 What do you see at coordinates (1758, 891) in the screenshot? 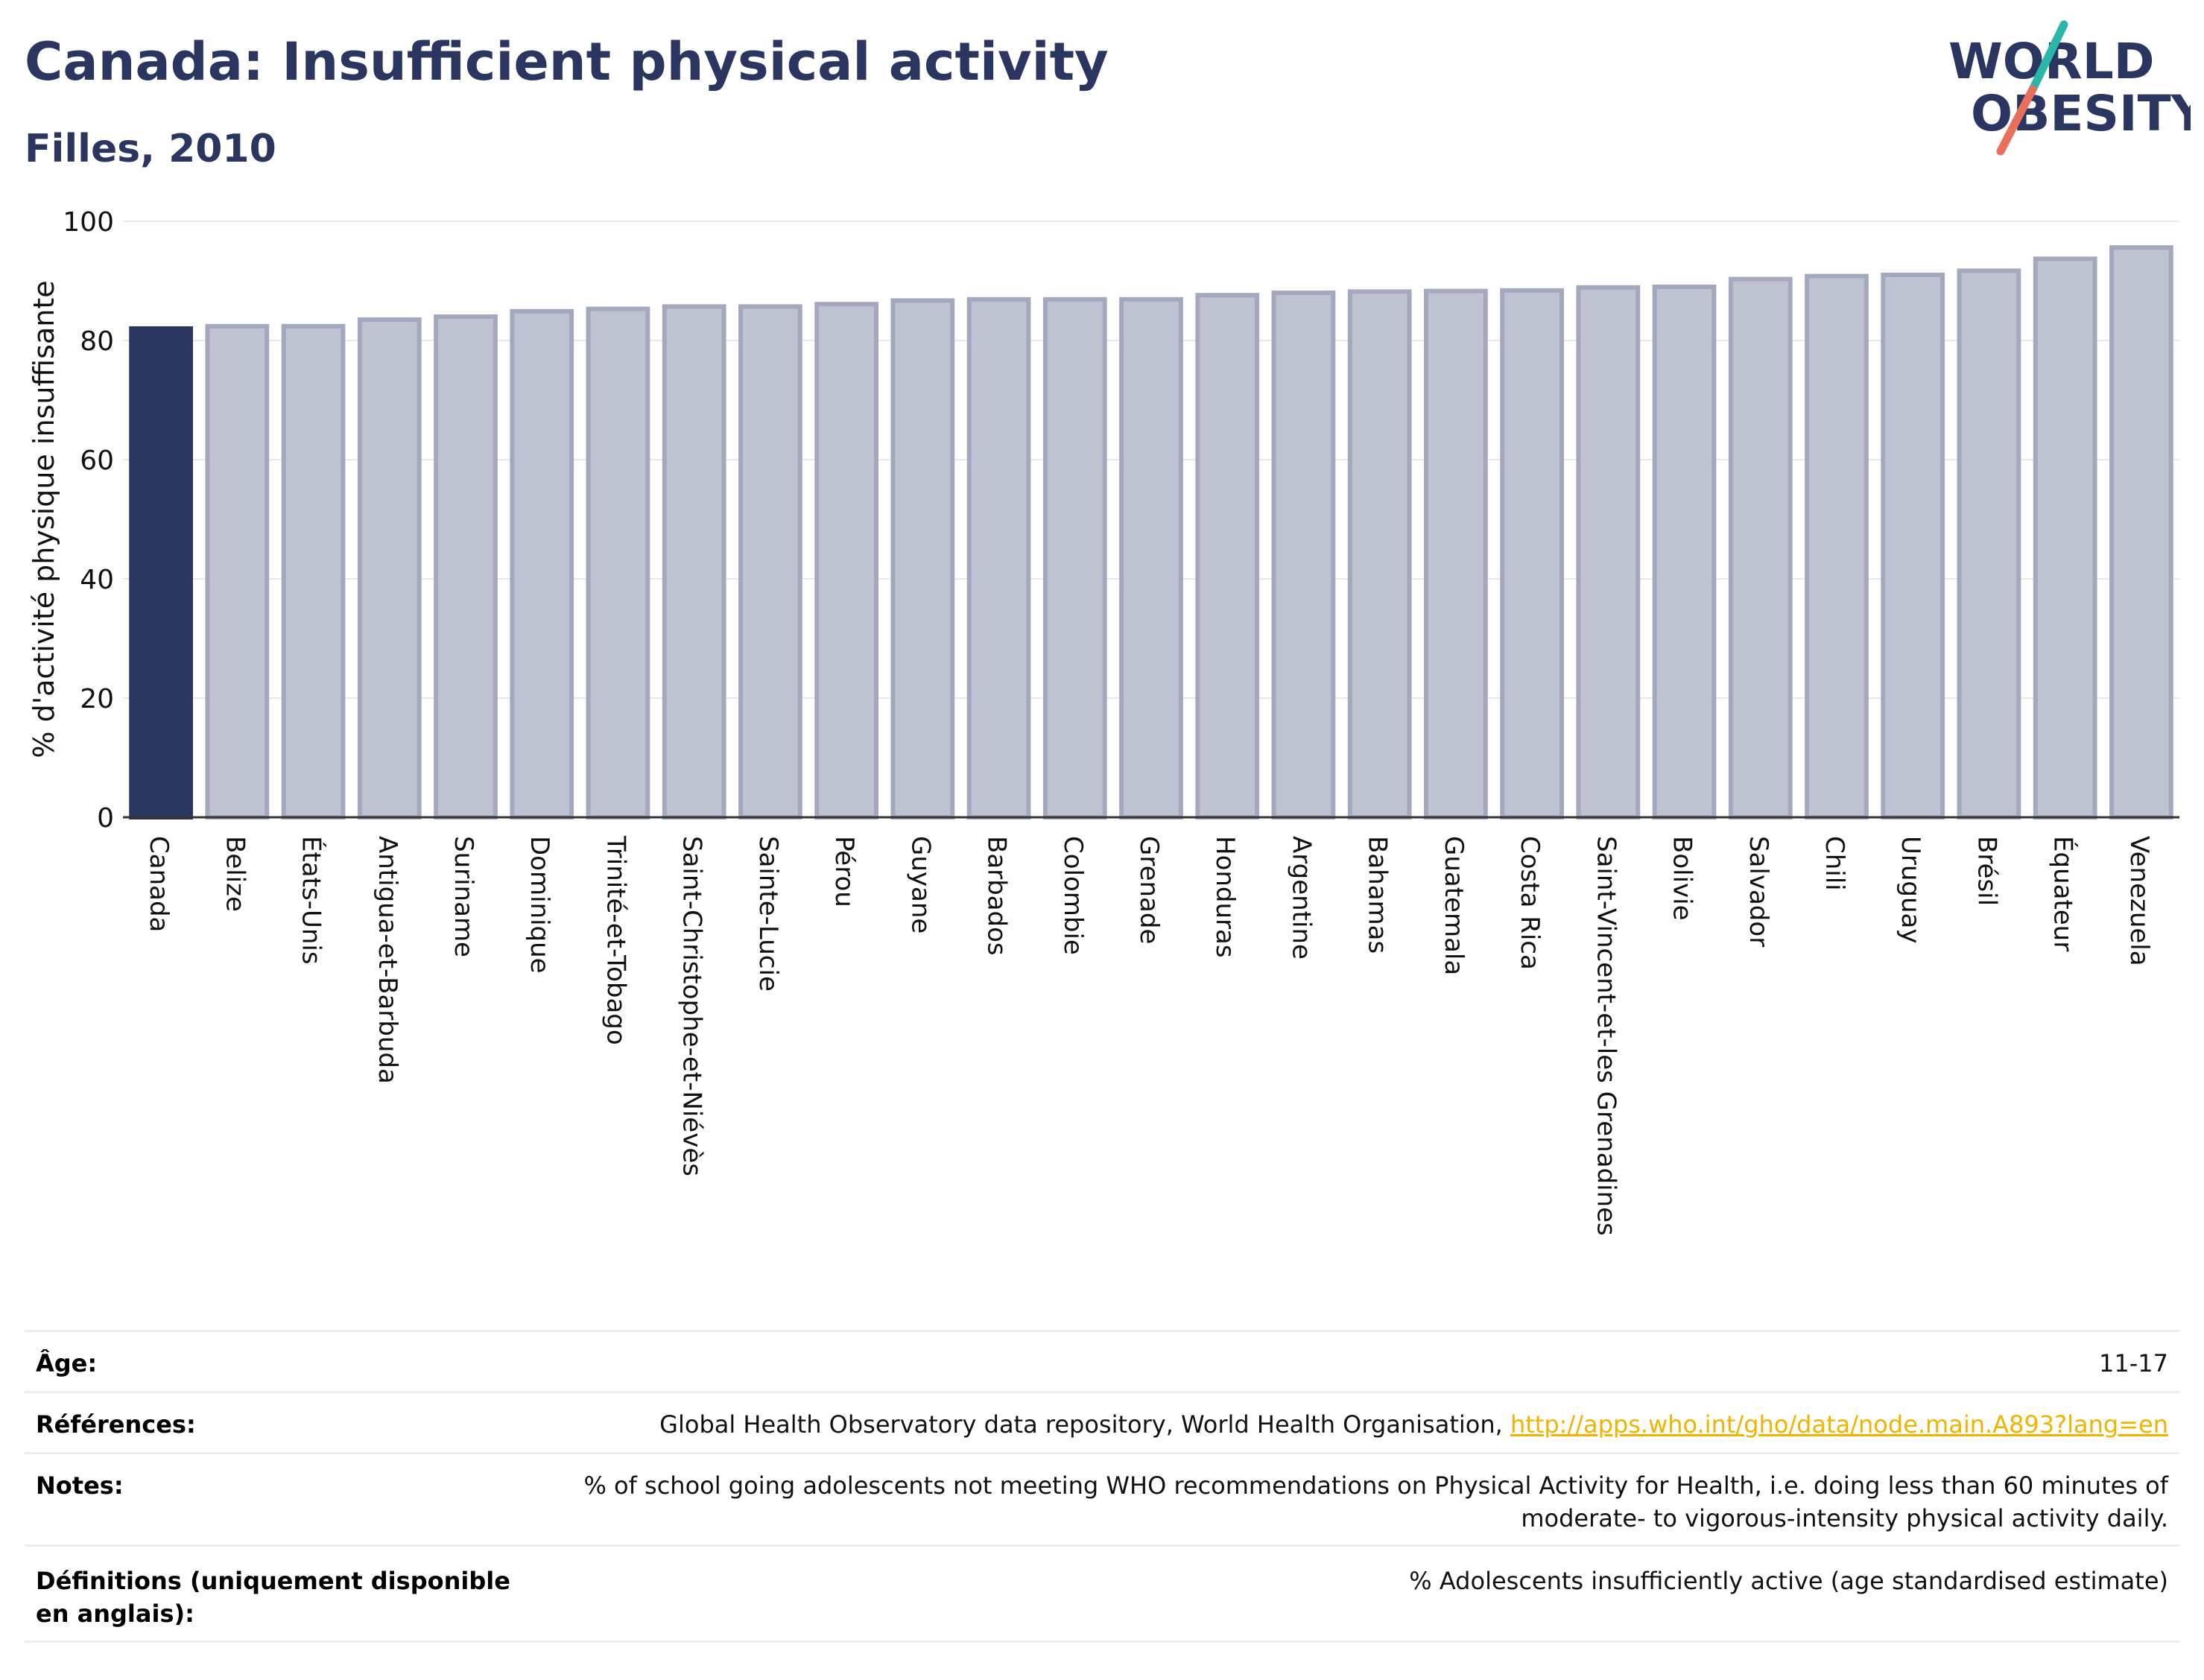
I see `x-tick-label: Salvador` at bounding box center [1758, 891].